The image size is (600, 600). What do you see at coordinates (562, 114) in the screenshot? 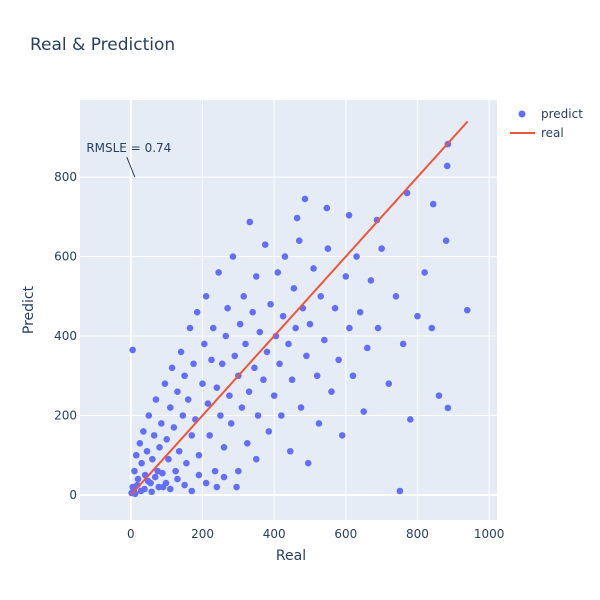
I see `legend-label: predict` at bounding box center [562, 114].